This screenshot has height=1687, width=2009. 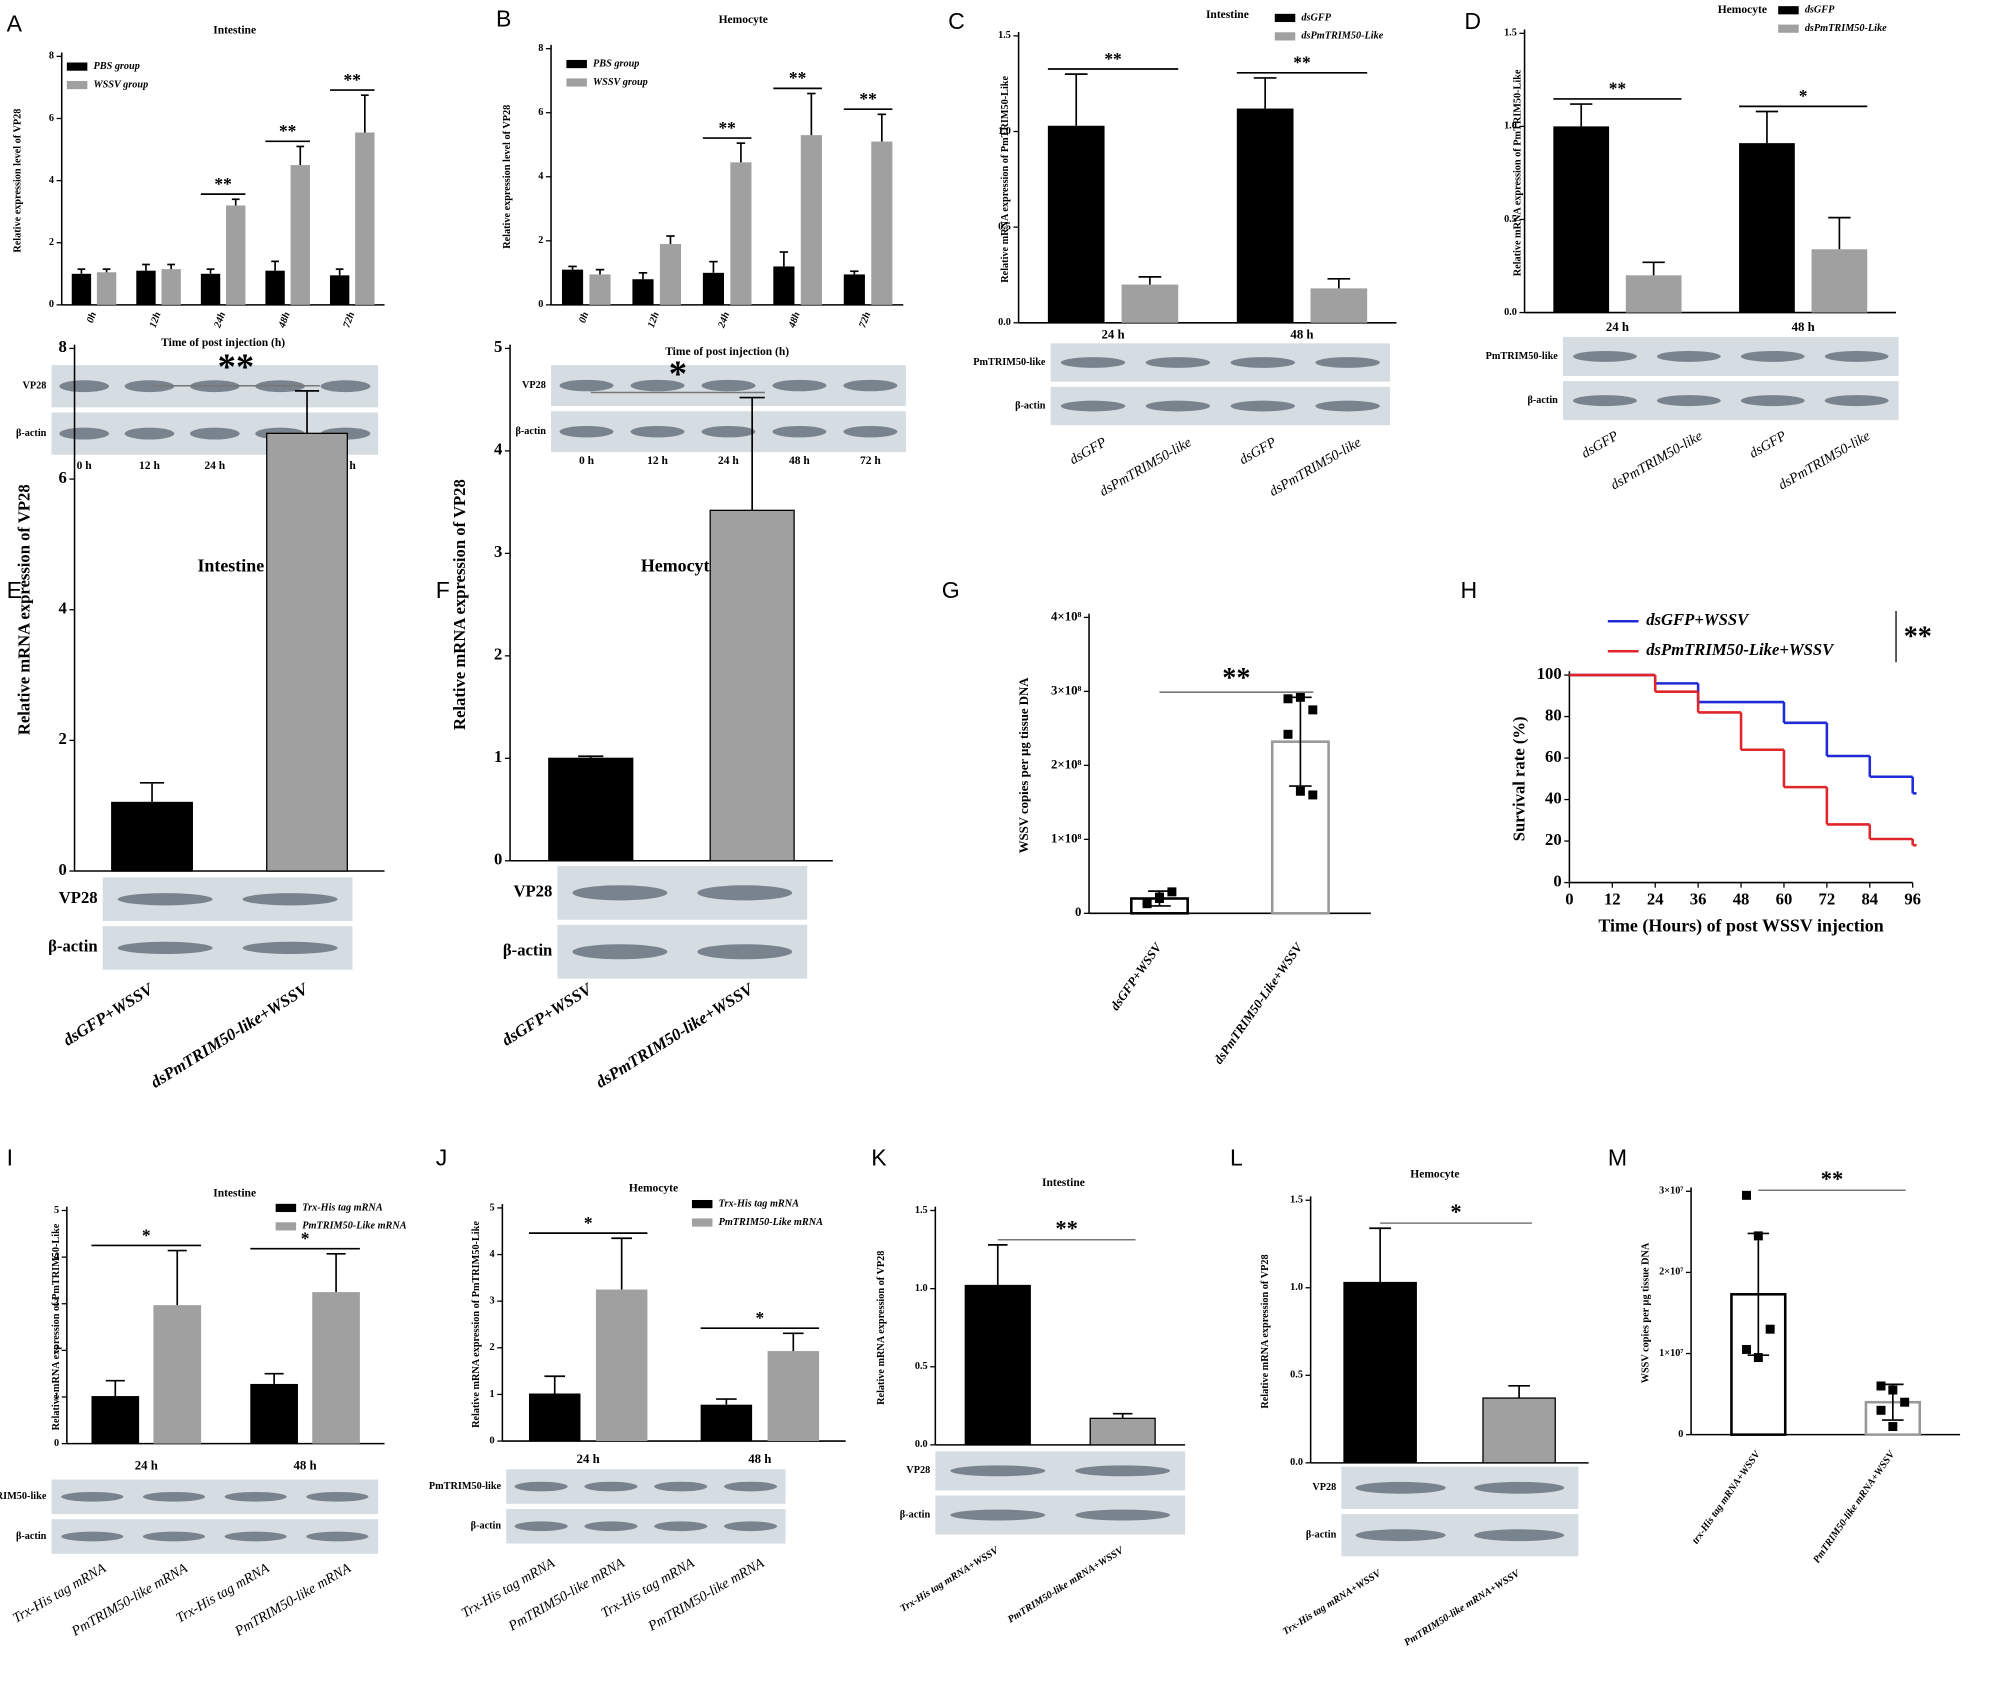 What do you see at coordinates (1136, 976) in the screenshot?
I see `x-tick-label: dsGFP+WSSV` at bounding box center [1136, 976].